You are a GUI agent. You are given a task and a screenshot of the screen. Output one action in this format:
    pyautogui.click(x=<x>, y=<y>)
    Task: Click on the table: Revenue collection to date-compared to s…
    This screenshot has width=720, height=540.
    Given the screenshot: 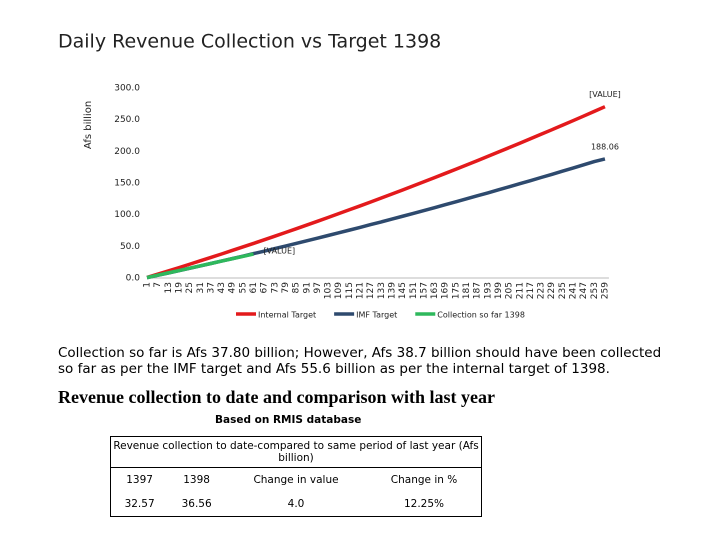 What is the action you would take?
    pyautogui.click(x=296, y=476)
    